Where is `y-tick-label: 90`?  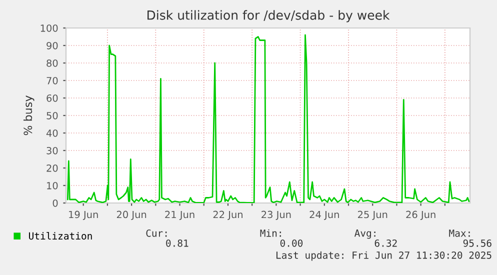 y-tick-label: 90 is located at coordinates (52, 46).